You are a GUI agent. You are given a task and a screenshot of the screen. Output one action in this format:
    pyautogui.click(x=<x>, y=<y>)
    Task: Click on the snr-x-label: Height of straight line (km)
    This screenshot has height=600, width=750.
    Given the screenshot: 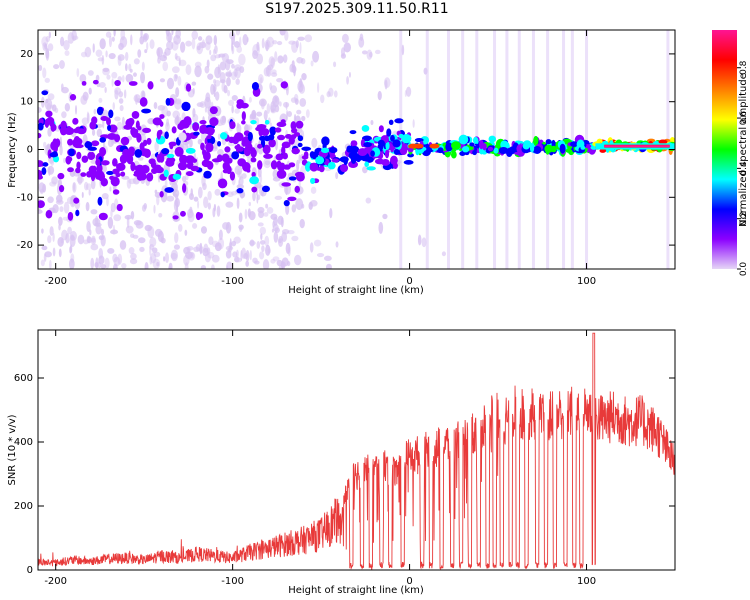 What is the action you would take?
    pyautogui.click(x=356, y=590)
    